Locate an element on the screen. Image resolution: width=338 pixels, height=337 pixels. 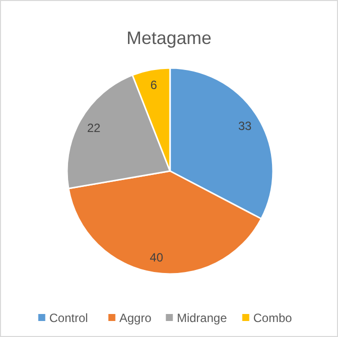
legend-label: Combo is located at coordinates (272, 318).